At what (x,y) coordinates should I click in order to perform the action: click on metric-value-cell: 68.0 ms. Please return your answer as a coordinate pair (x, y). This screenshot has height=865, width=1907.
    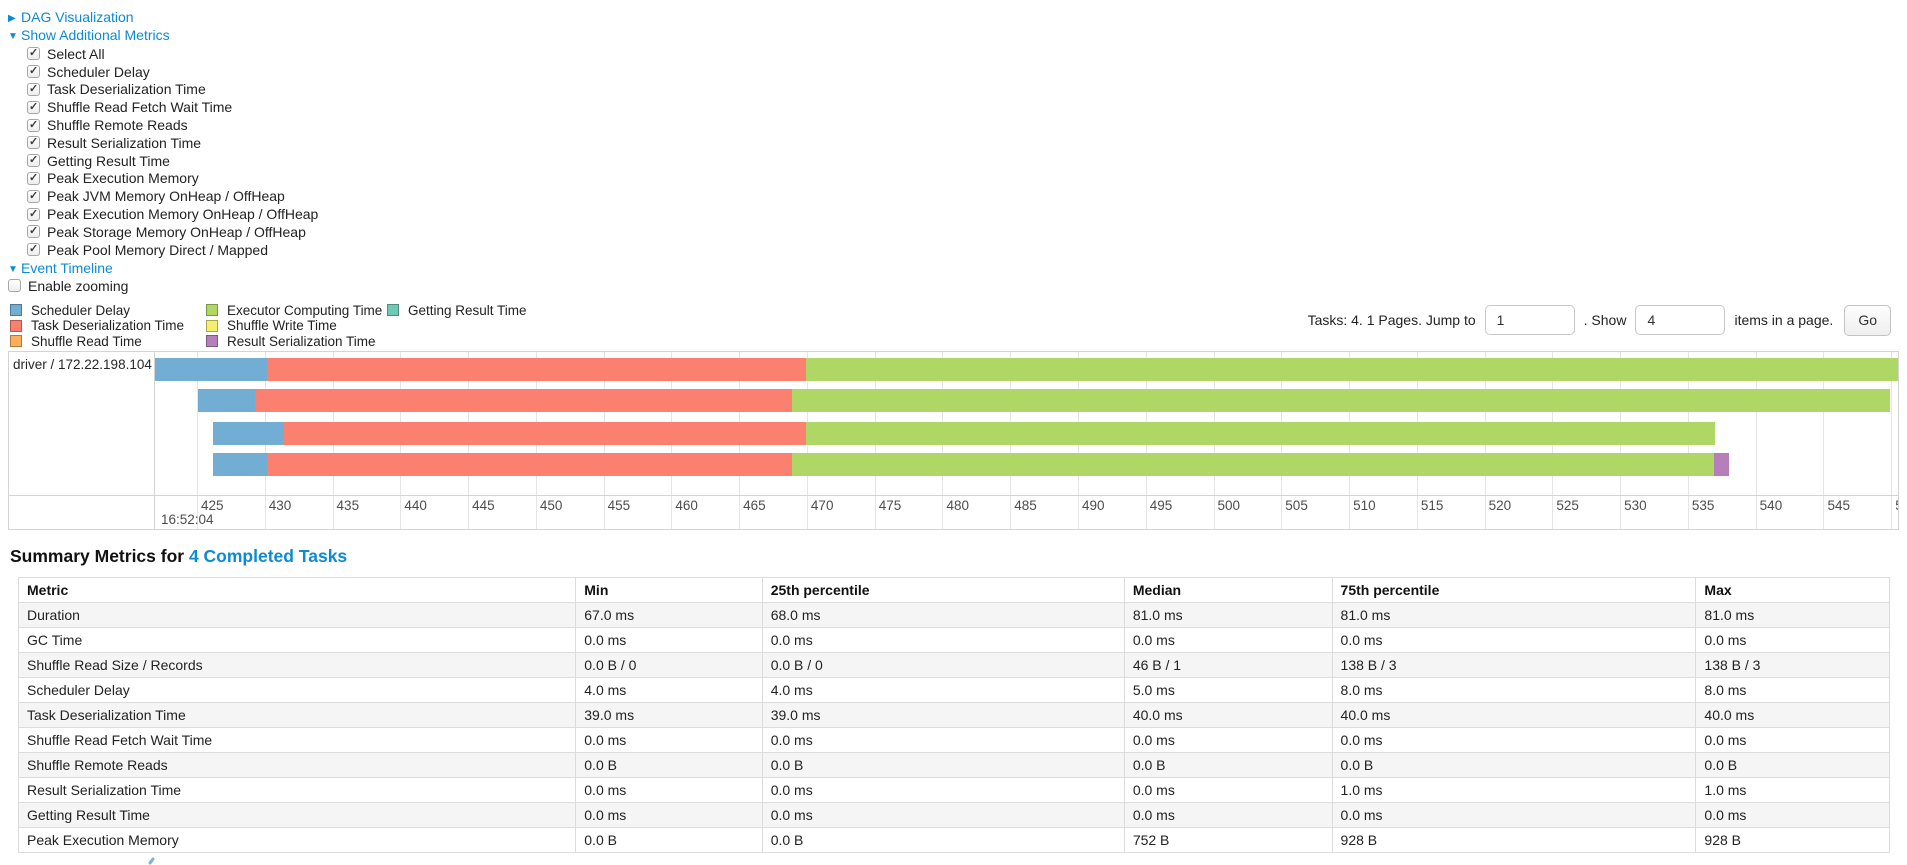
    Looking at the image, I should click on (943, 615).